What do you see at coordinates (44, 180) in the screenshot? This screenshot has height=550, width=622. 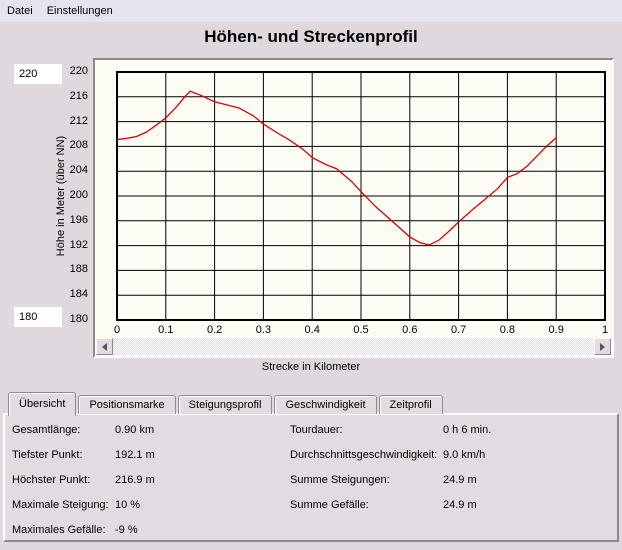 I see `y-axis-ticks: 220 216 212 208 204 200 196 192 188 184 180` at bounding box center [44, 180].